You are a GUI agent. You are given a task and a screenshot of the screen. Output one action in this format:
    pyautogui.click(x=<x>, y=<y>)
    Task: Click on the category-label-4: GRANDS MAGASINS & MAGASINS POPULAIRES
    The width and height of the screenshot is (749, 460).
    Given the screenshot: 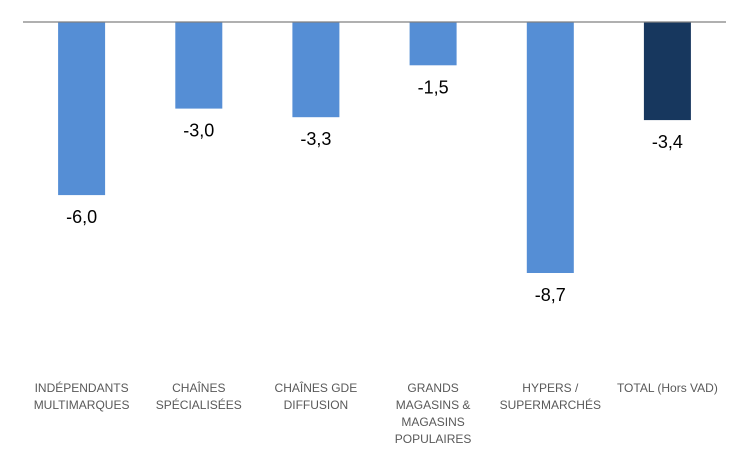 What is the action you would take?
    pyautogui.click(x=433, y=413)
    